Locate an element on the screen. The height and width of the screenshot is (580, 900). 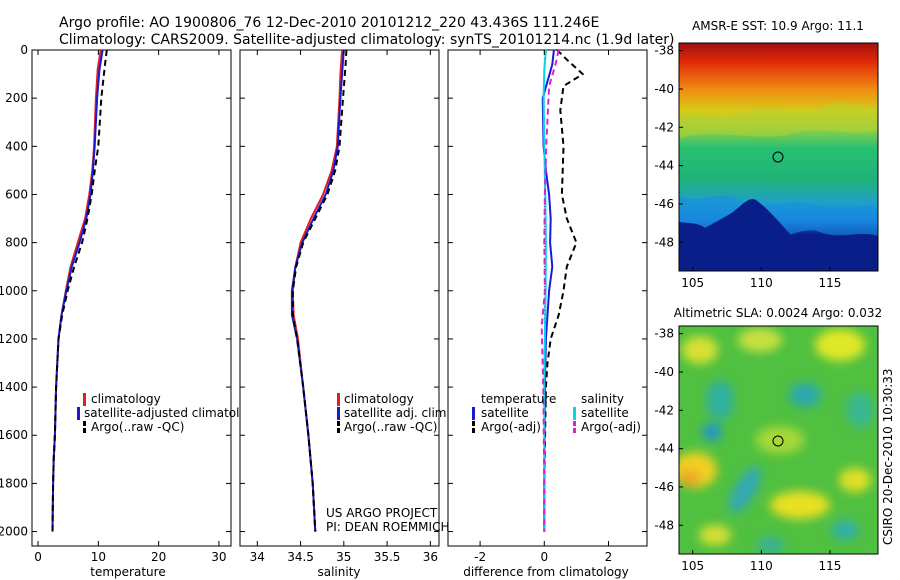
y-tick-label: 1400 is located at coordinates (14, 387).